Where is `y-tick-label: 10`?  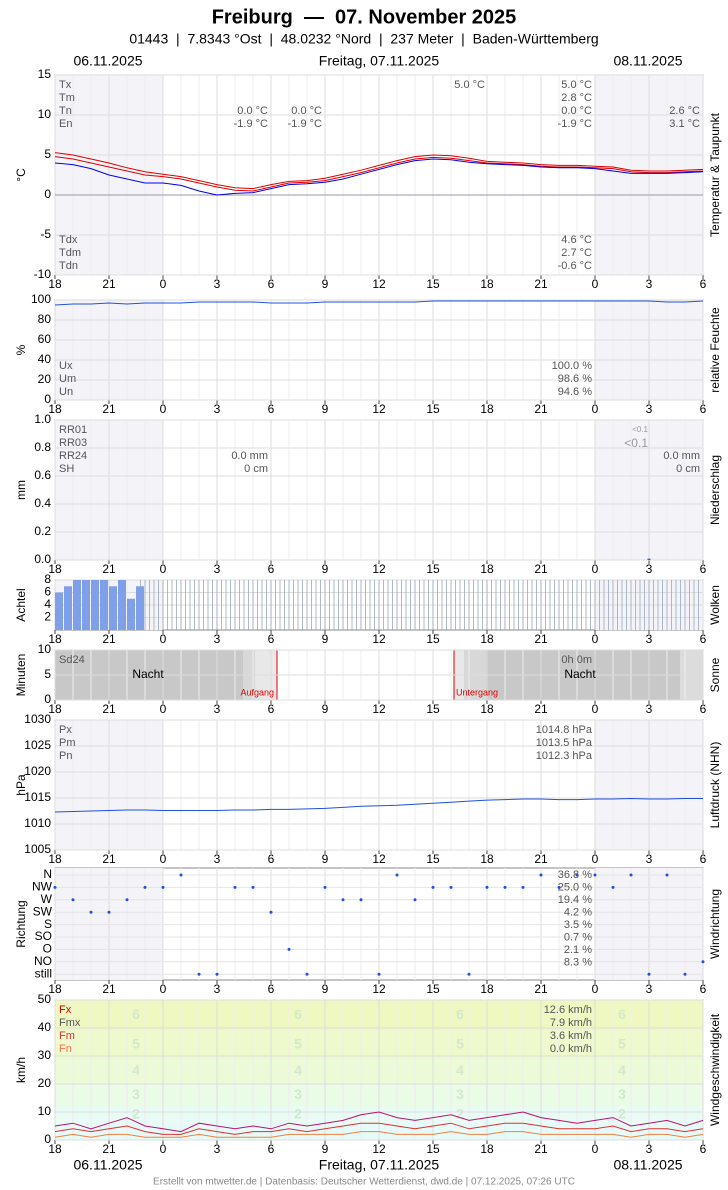 y-tick-label: 10 is located at coordinates (45, 1111).